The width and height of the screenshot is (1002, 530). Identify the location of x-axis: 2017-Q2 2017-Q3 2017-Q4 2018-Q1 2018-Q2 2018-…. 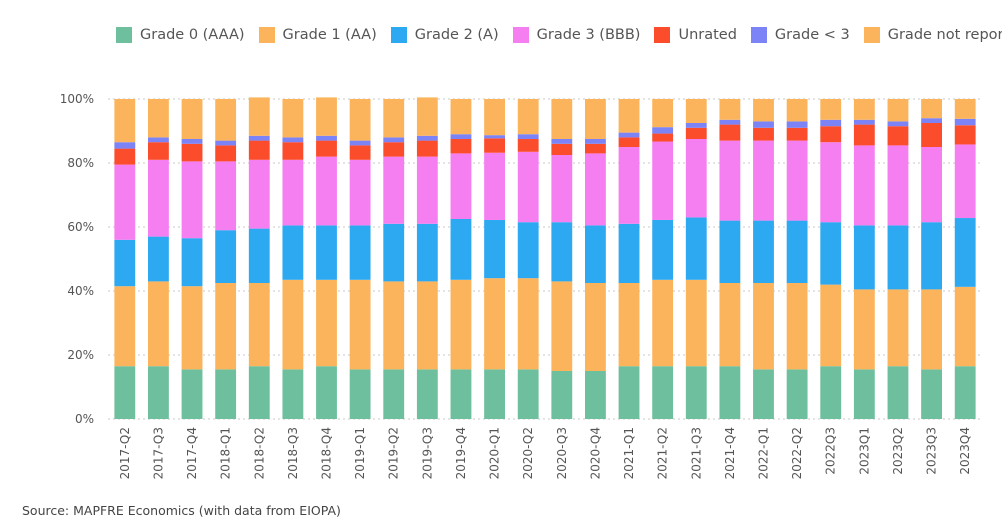
(545, 453).